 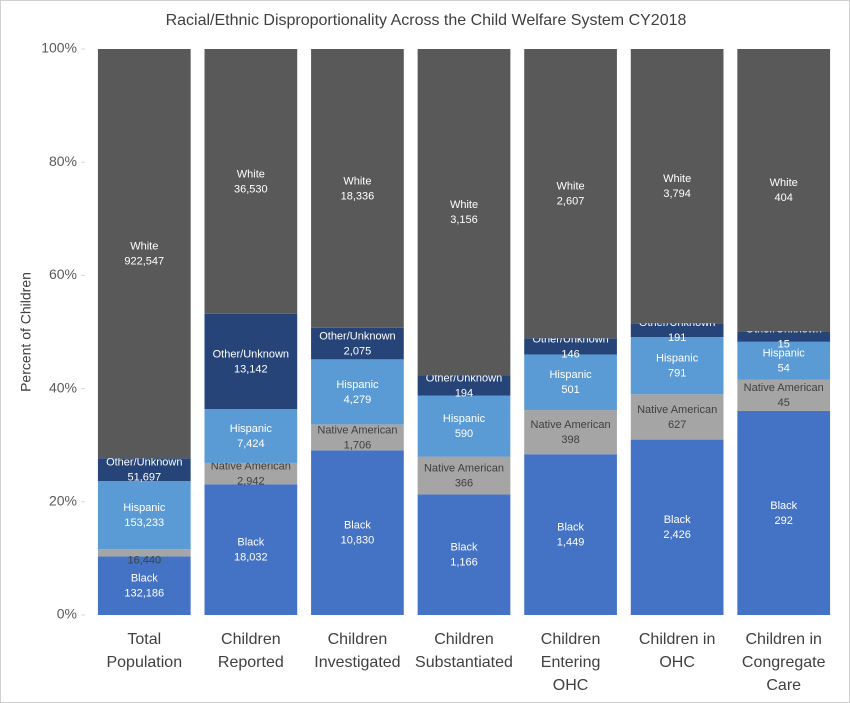 What do you see at coordinates (26, 332) in the screenshot?
I see `y-axis-label: Percent of Children` at bounding box center [26, 332].